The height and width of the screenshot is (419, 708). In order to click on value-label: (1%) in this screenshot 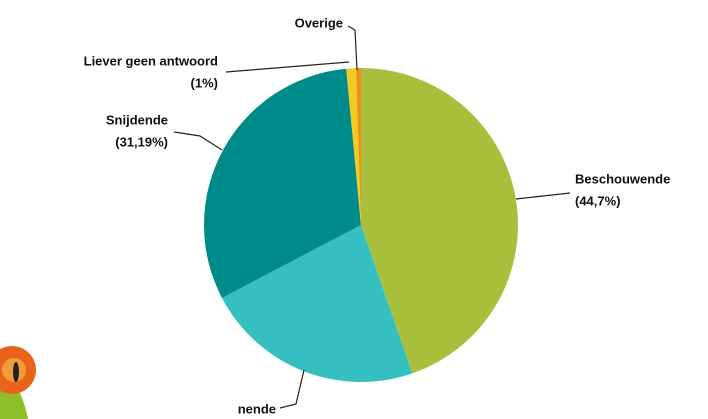, I will do `click(204, 82)`.